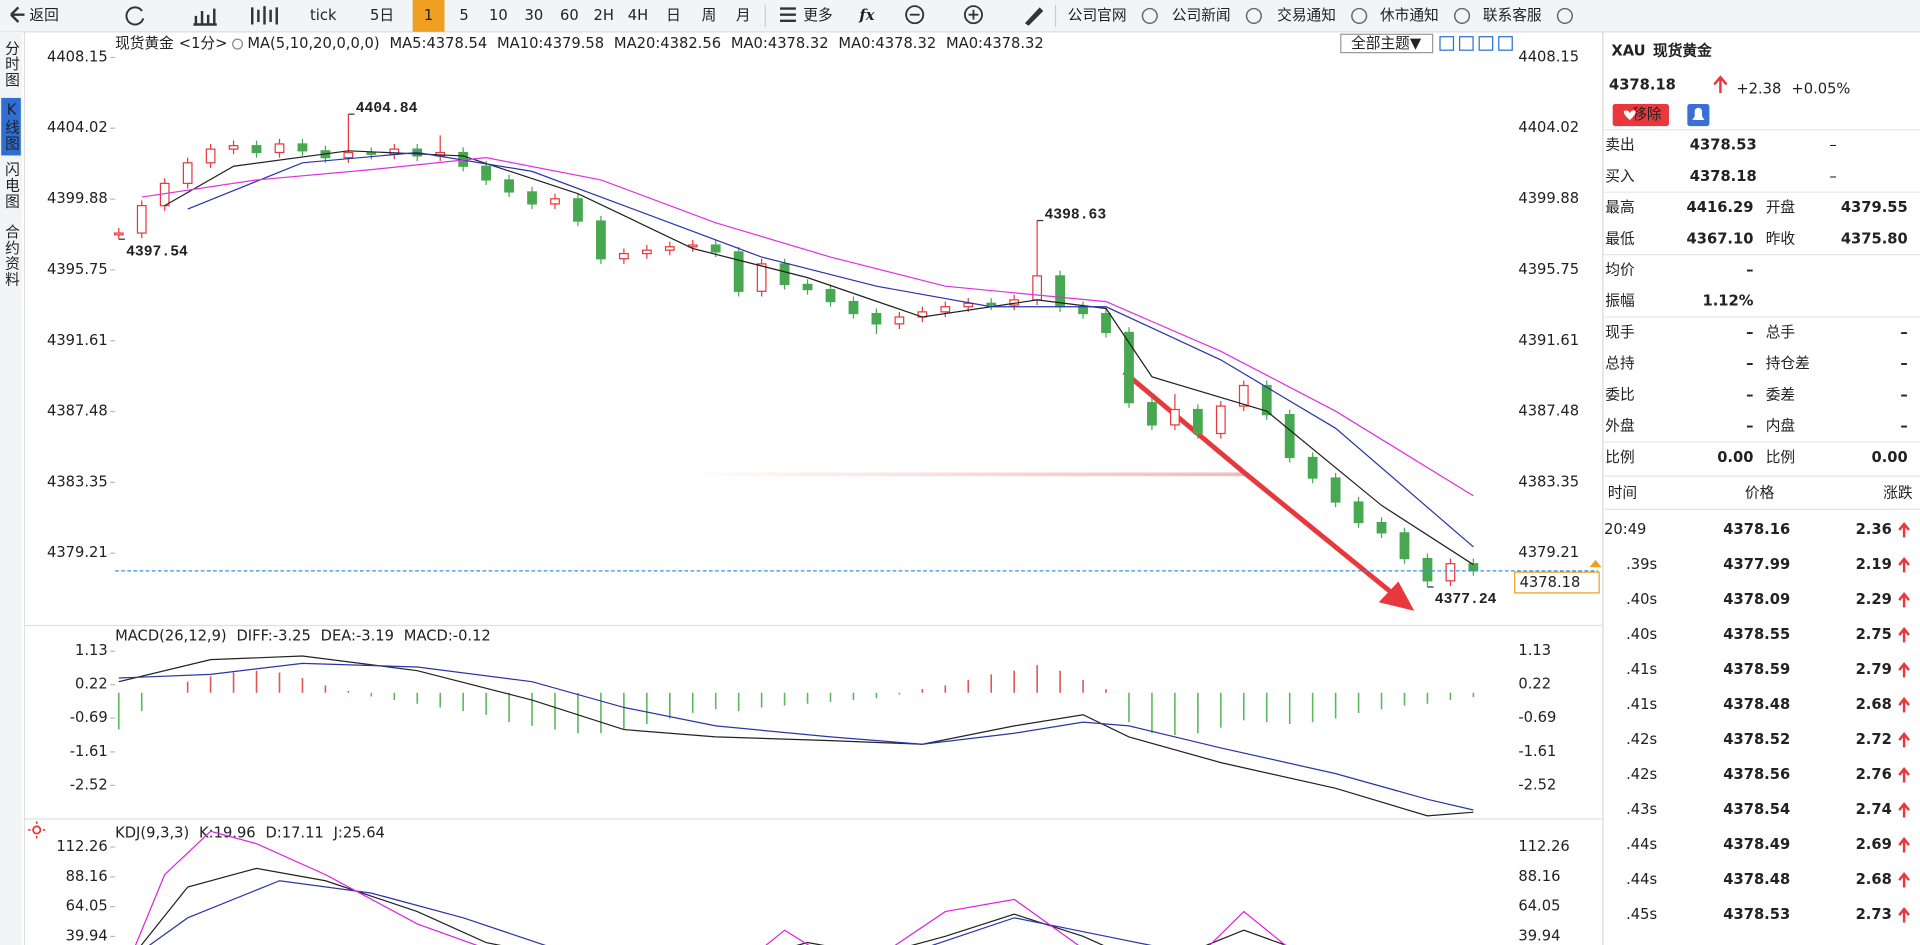  What do you see at coordinates (43, 15) in the screenshot?
I see `back-button: 返回` at bounding box center [43, 15].